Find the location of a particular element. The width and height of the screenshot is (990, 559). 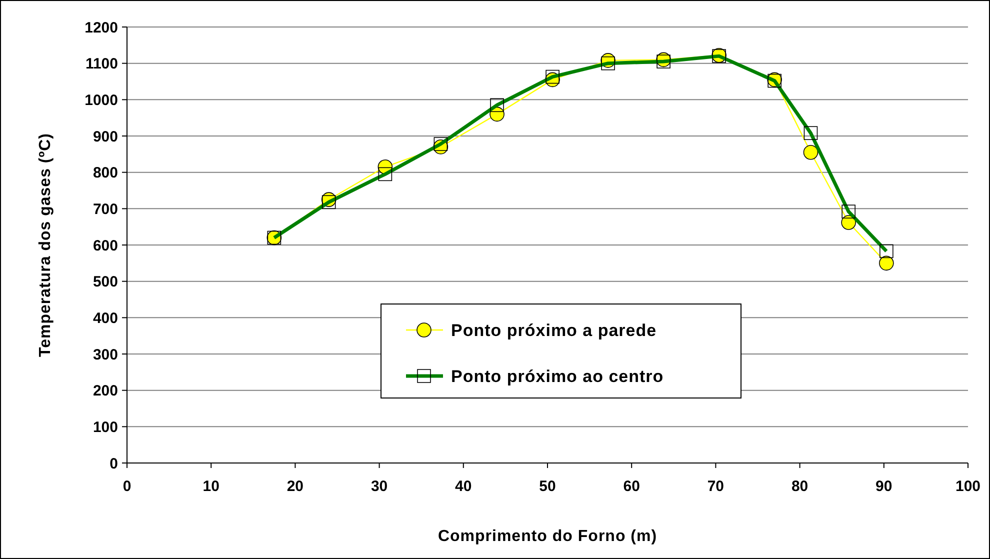

y-tick-label: 1200 is located at coordinates (101, 27).